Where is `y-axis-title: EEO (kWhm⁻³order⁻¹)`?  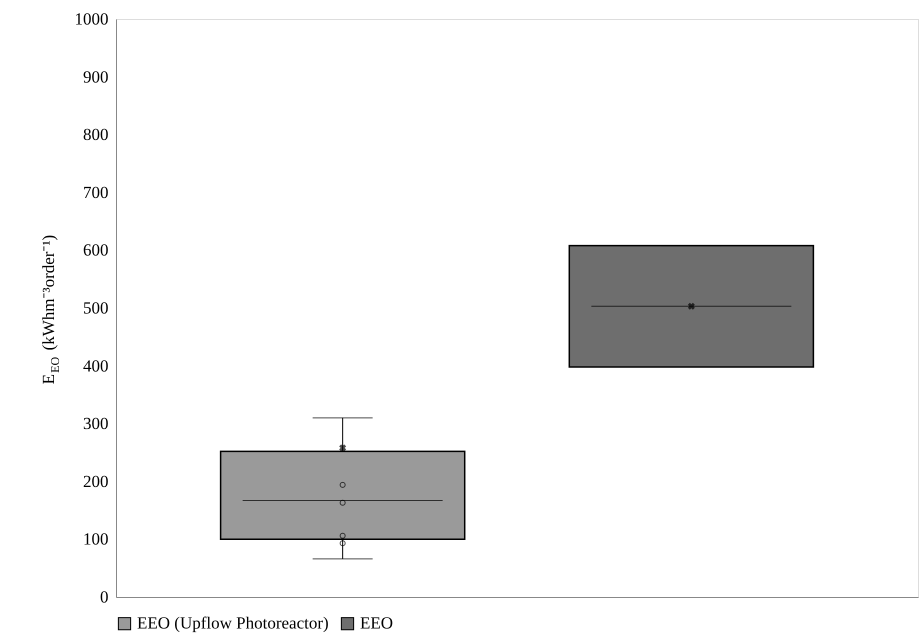
y-axis-title: EEO (kWhm⁻³order⁻¹) is located at coordinates (50, 309).